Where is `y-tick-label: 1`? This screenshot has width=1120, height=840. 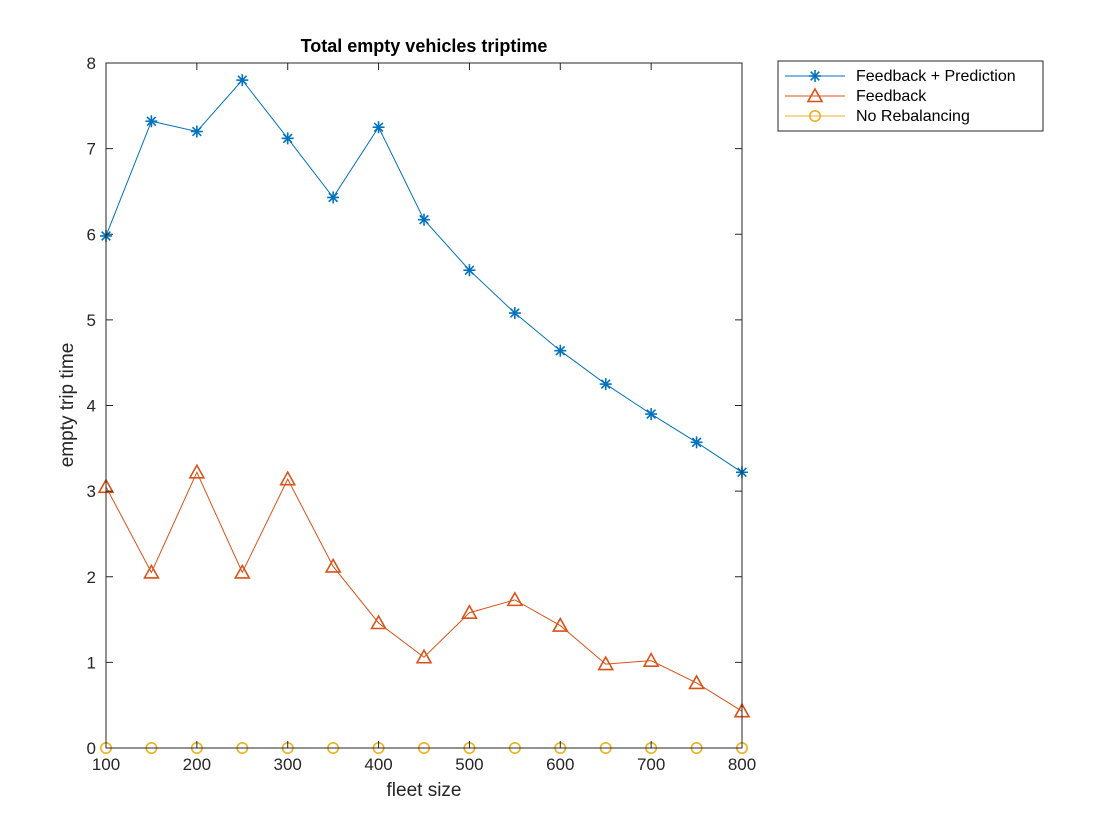
y-tick-label: 1 is located at coordinates (91, 662).